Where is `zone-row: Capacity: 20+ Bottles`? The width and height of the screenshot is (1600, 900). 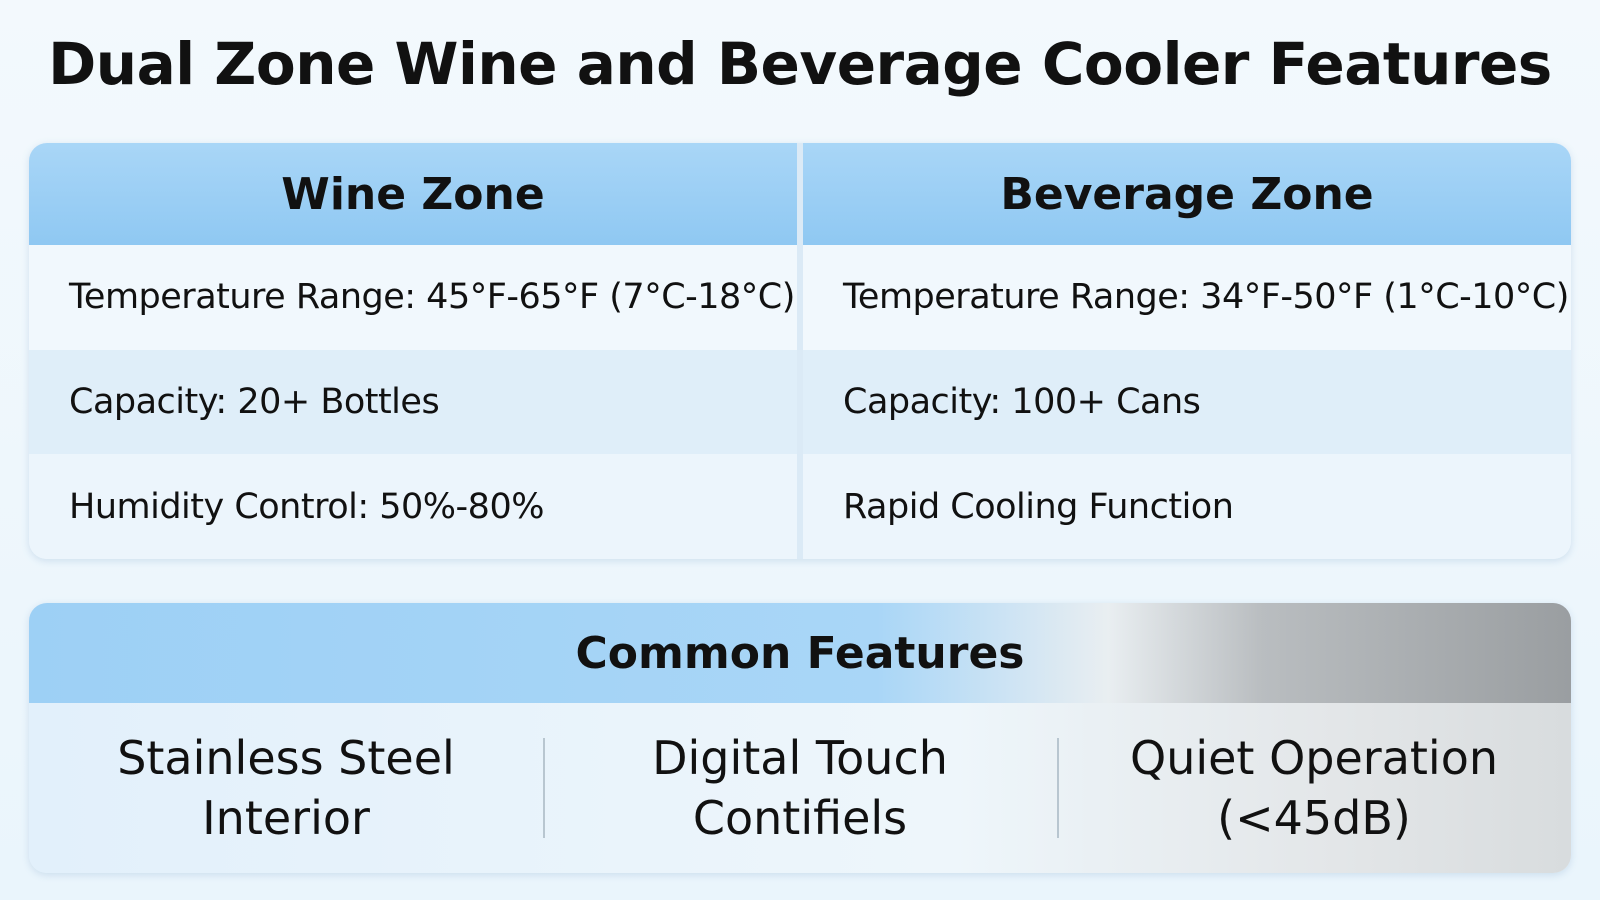 zone-row: Capacity: 20+ Bottles is located at coordinates (413, 402).